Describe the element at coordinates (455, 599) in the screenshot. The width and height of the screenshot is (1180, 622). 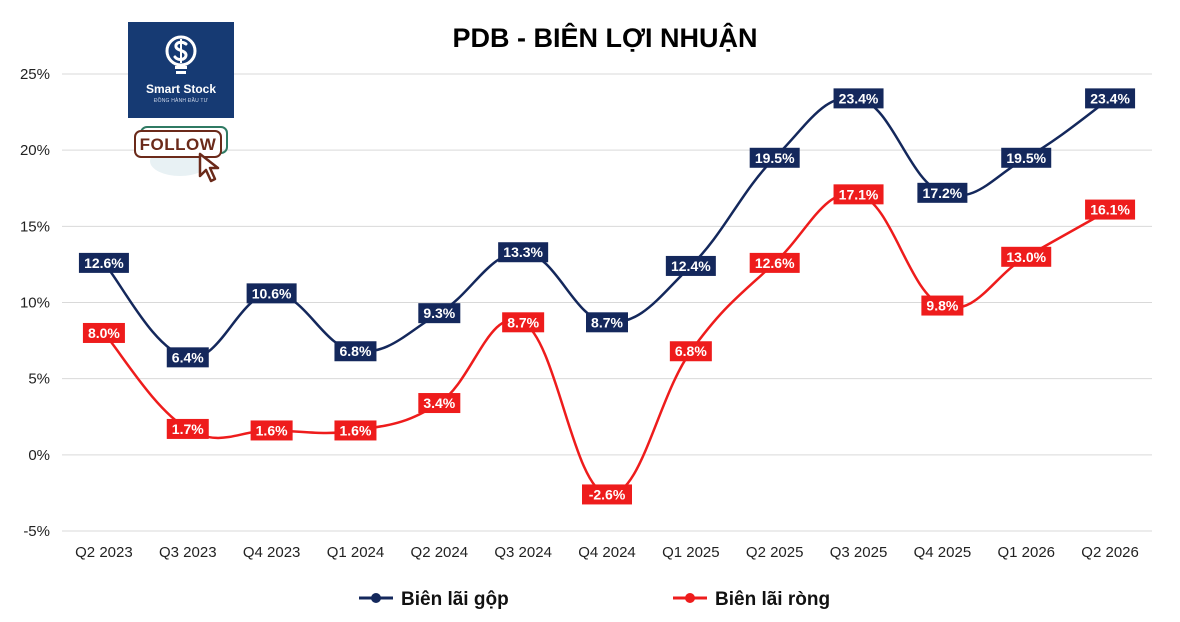
I see `legend-label: Biên lãi gộp` at that location.